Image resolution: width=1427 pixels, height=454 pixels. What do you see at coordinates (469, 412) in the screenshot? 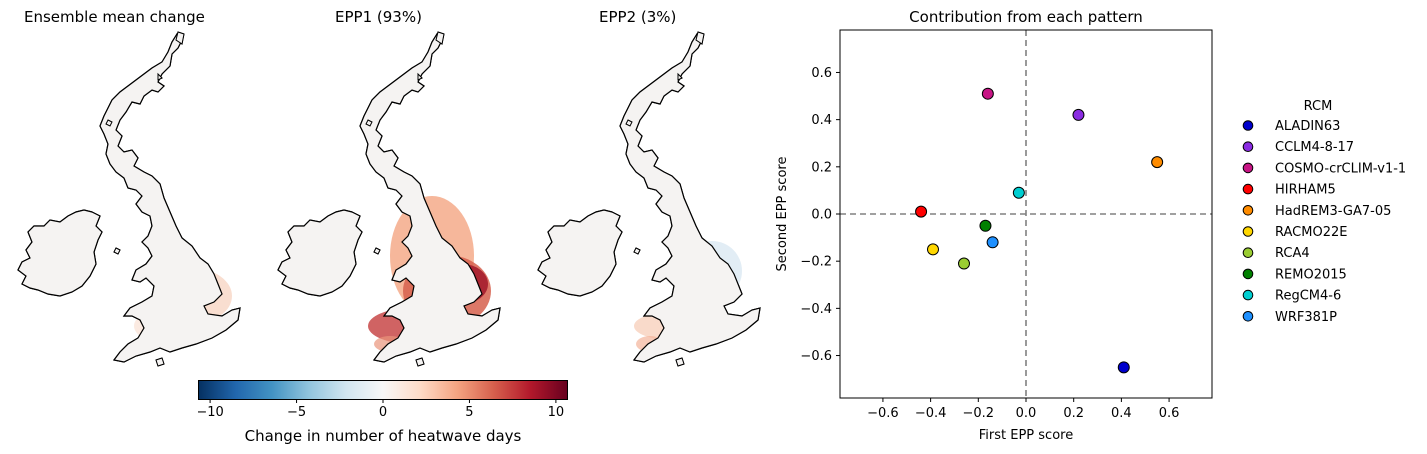
I see `colorbar-tick-label: 5` at bounding box center [469, 412].